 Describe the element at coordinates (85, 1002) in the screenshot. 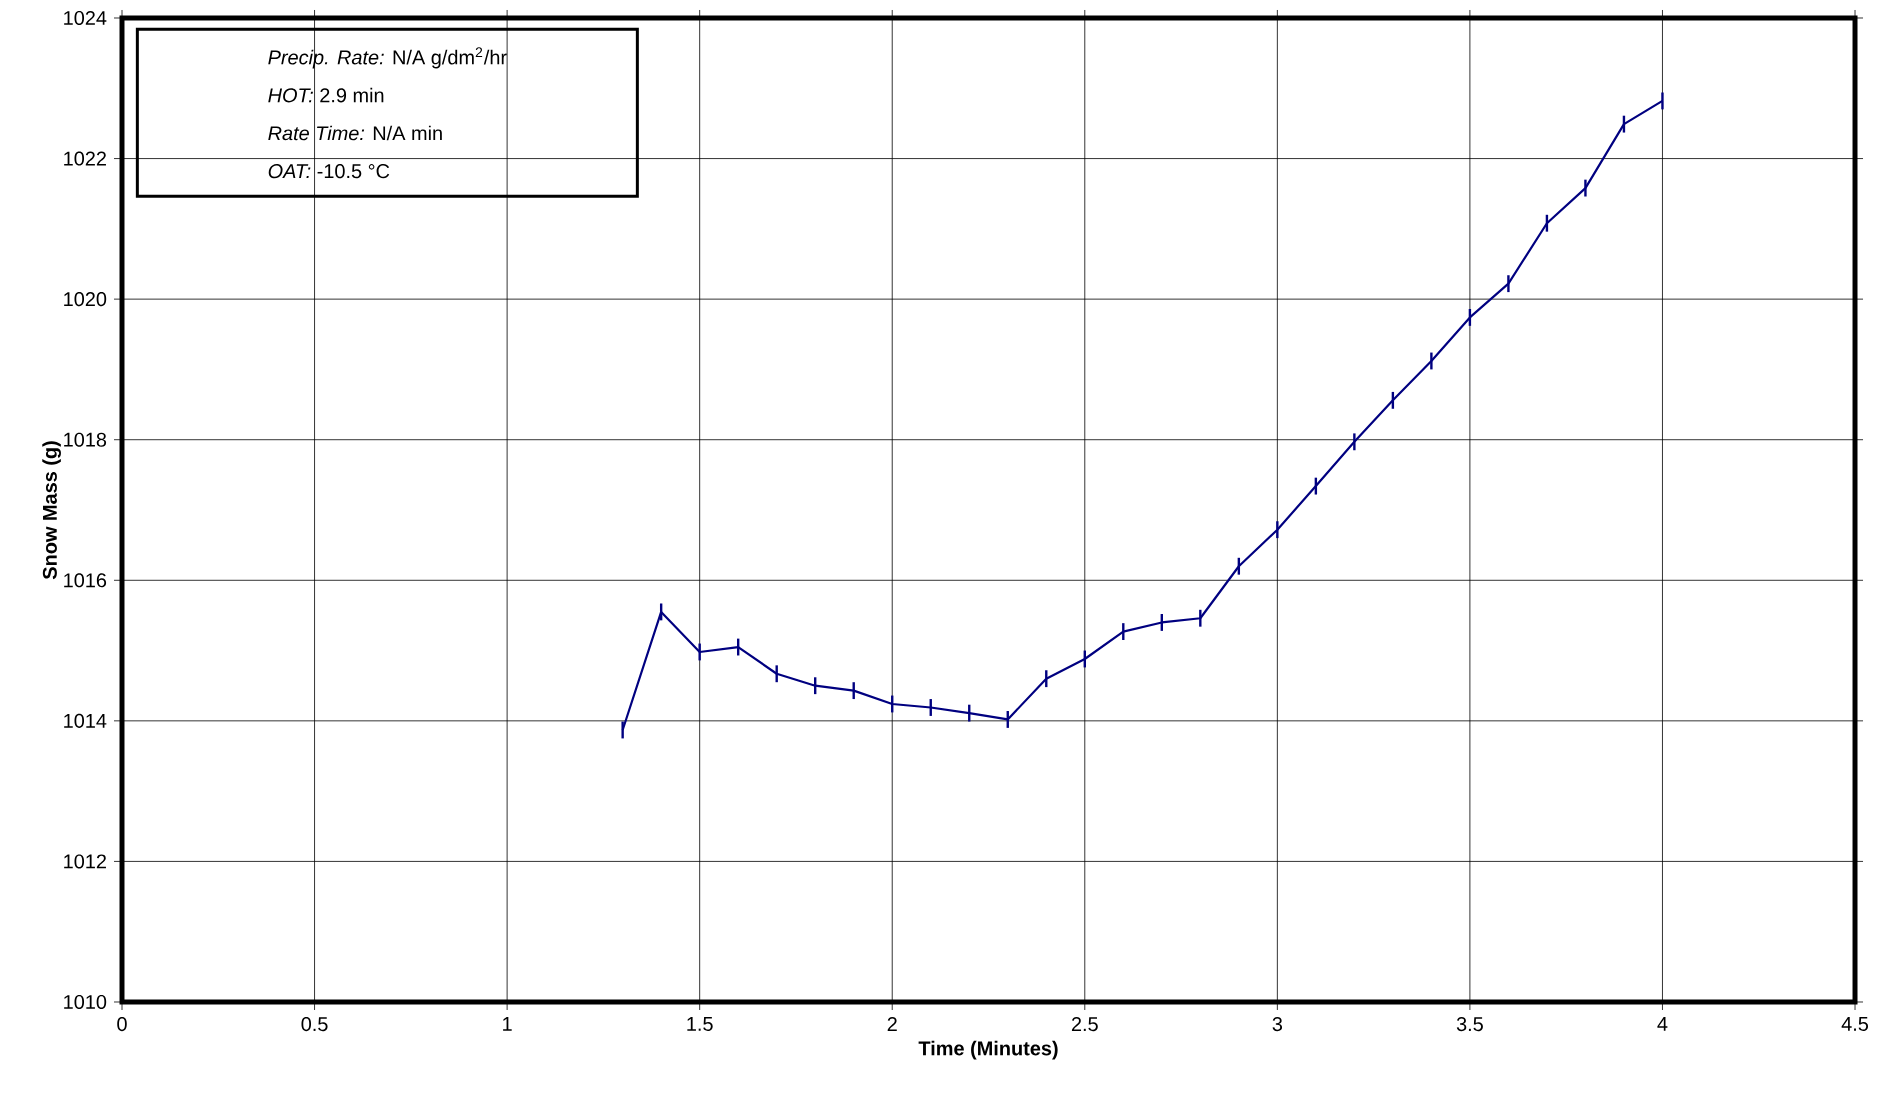

I see `y-tick-label: 1010` at that location.